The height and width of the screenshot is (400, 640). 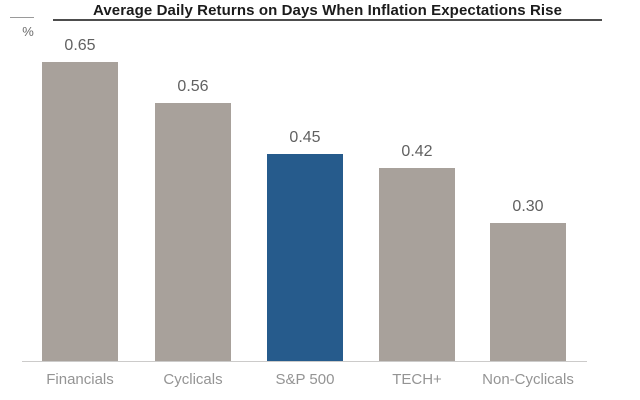 I want to click on value-label-financials: 0.65, so click(x=80, y=45).